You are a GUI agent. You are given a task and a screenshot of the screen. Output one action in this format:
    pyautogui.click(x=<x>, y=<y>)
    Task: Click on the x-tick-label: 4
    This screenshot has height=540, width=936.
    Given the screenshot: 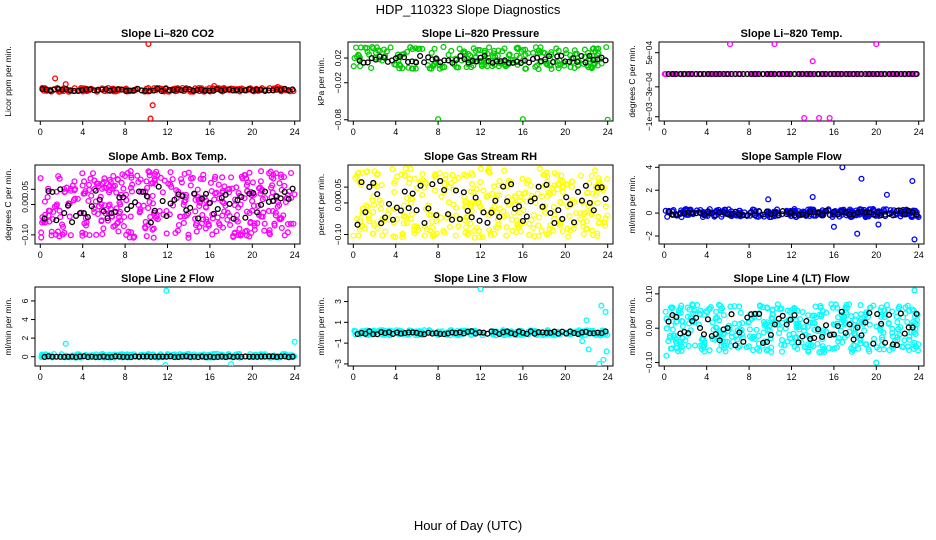 What is the action you would take?
    pyautogui.click(x=706, y=255)
    